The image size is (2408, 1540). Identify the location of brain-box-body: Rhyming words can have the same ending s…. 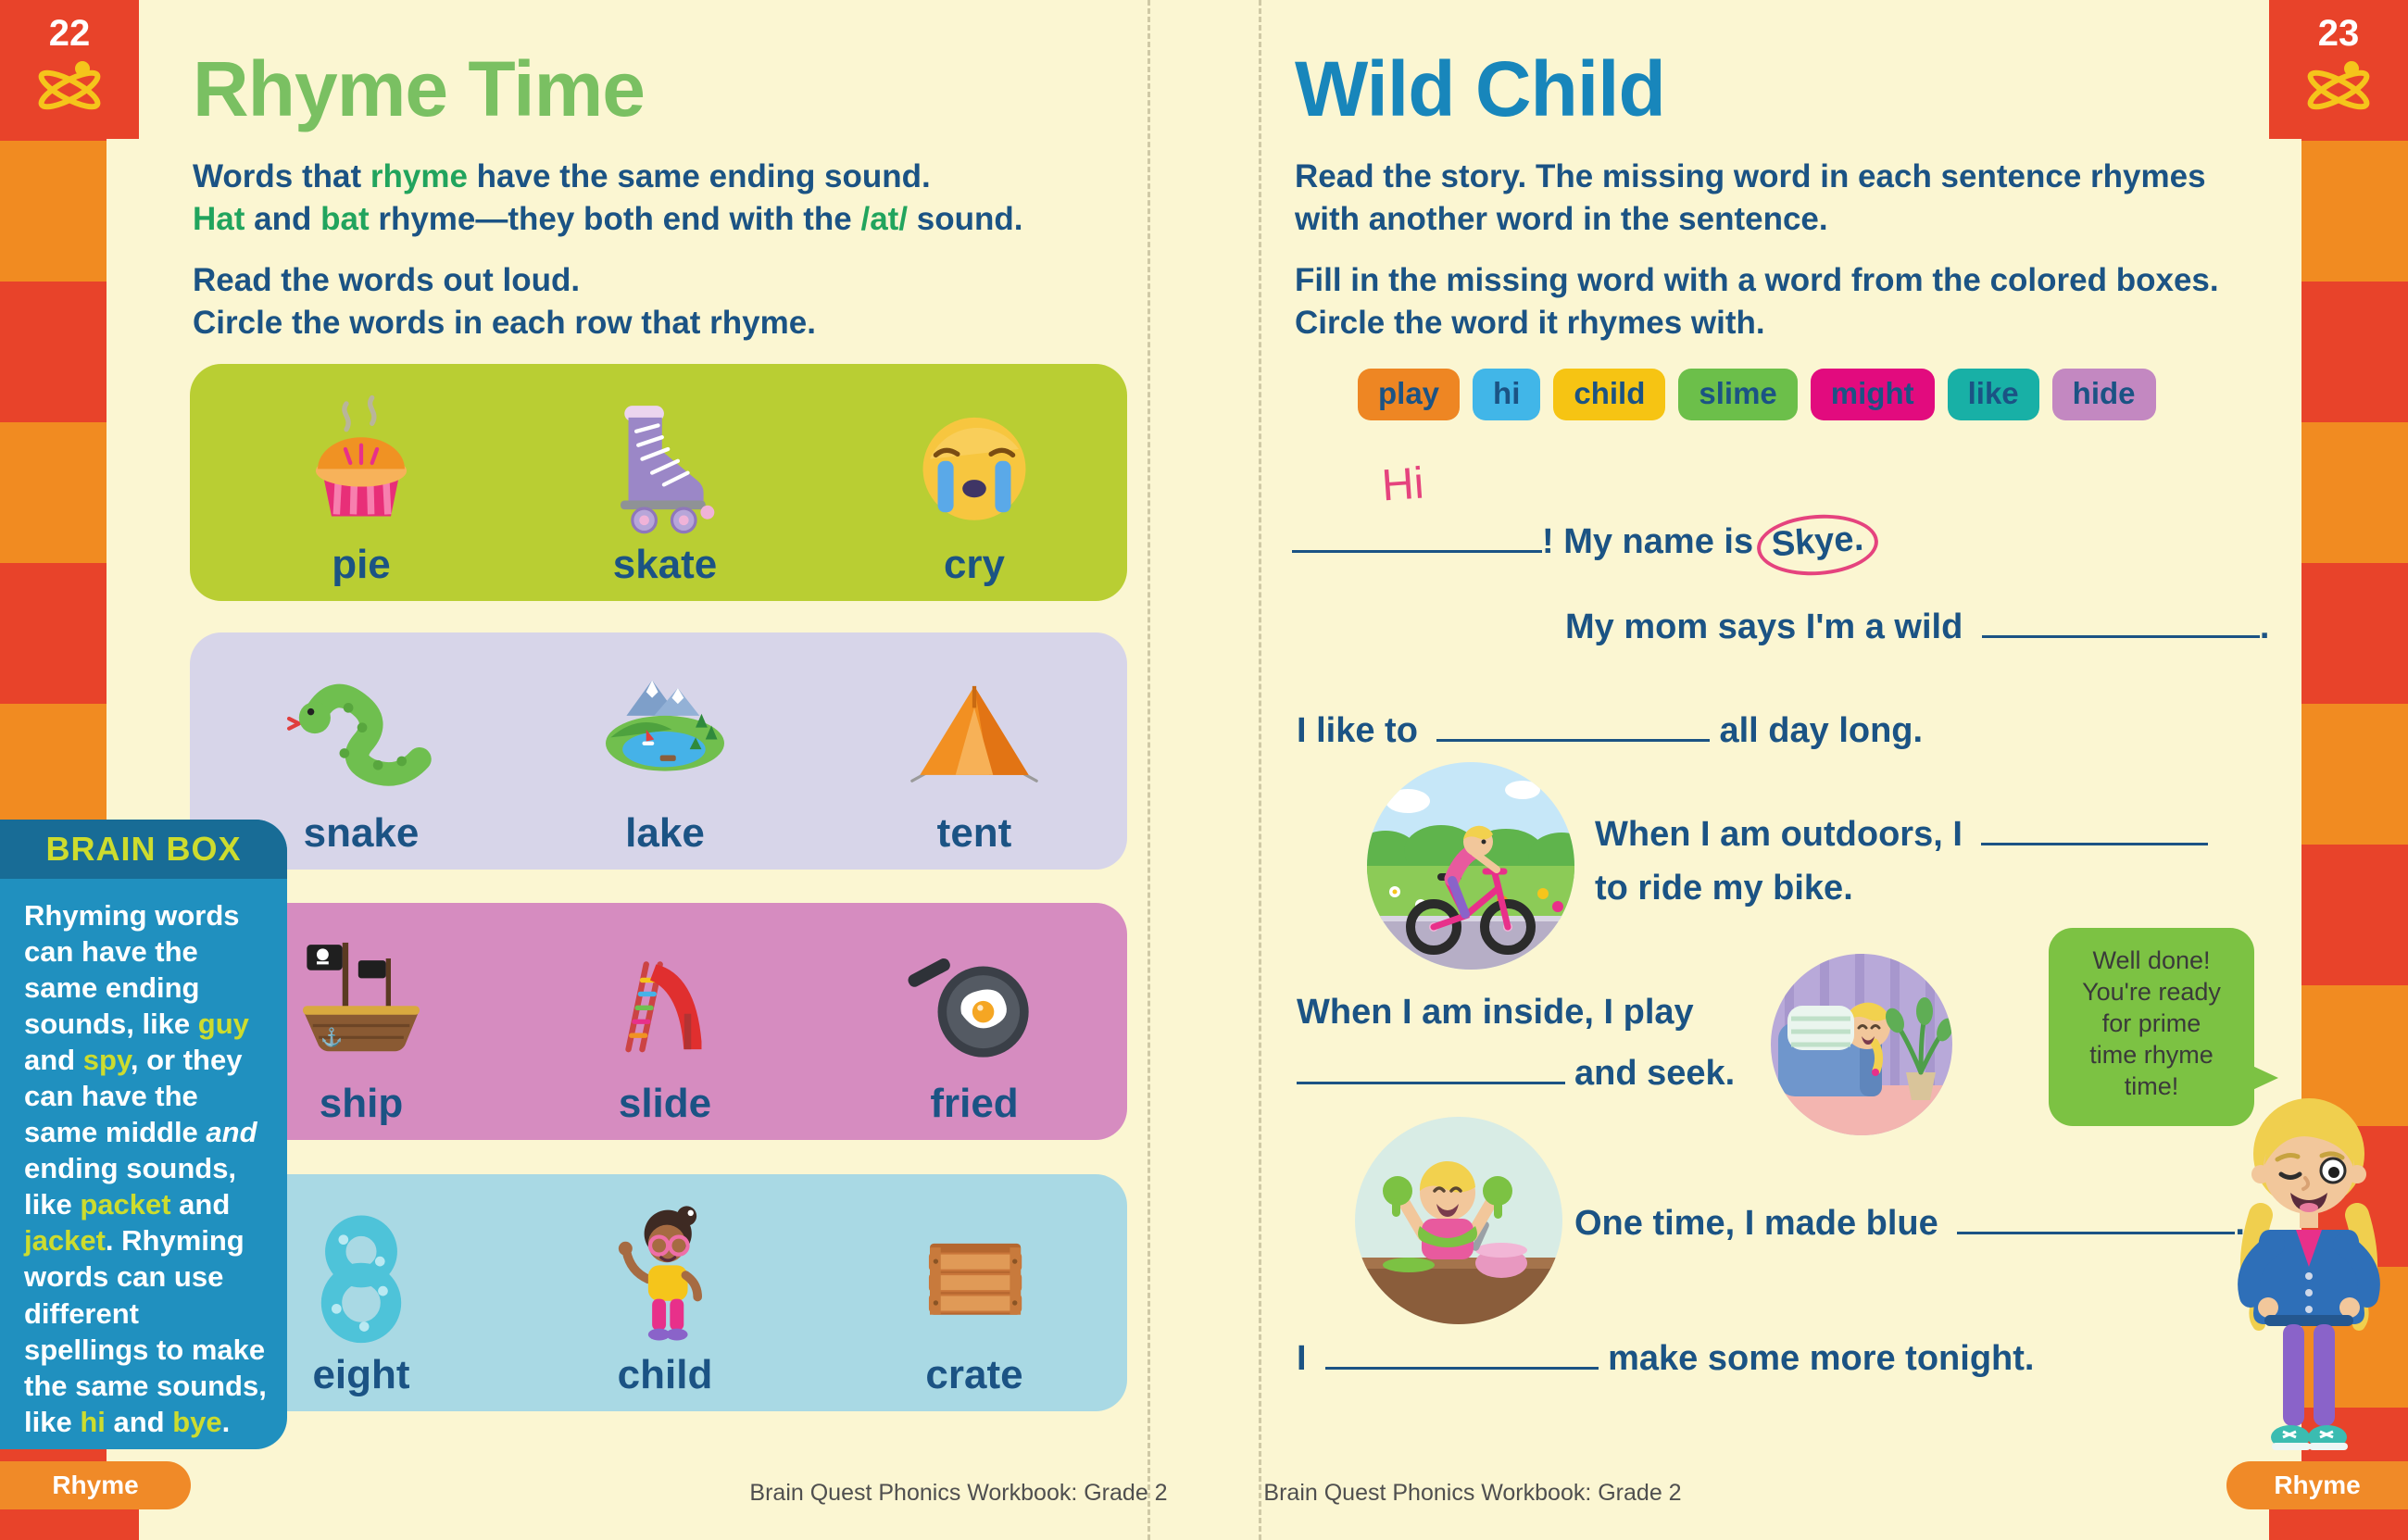
(145, 1168).